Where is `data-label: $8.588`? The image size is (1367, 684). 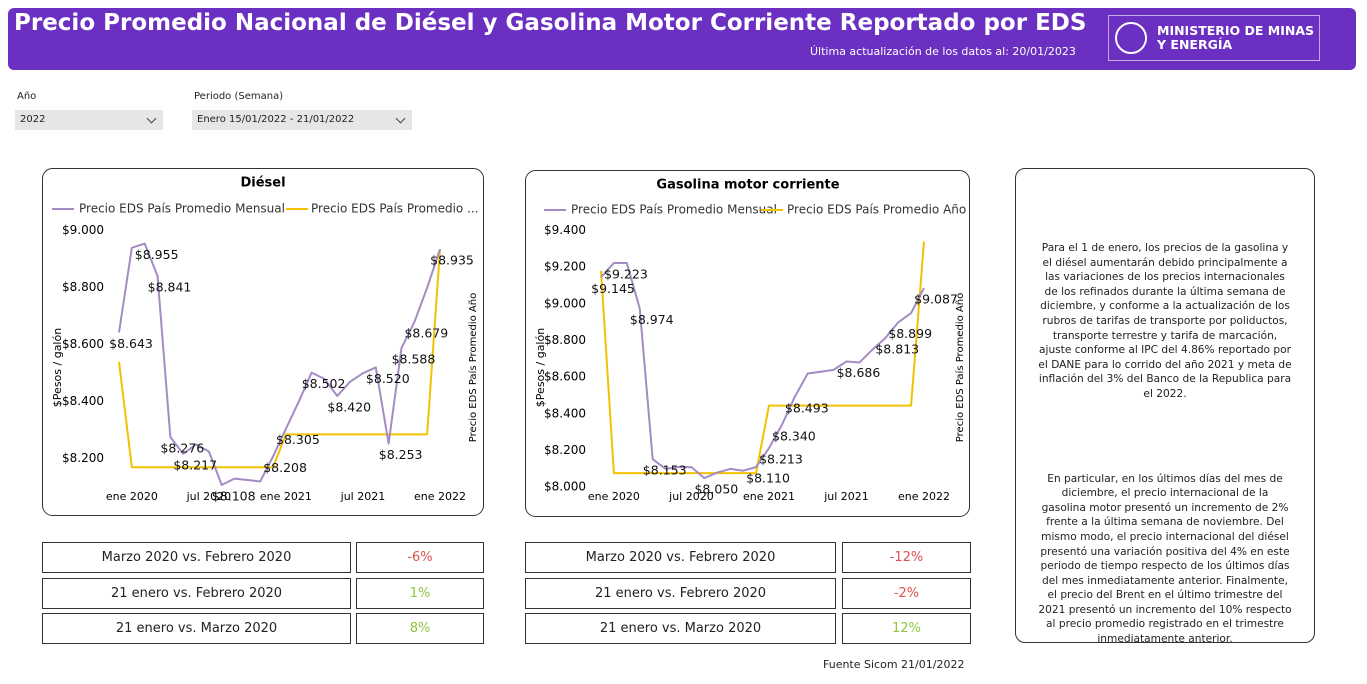
data-label: $8.588 is located at coordinates (414, 359).